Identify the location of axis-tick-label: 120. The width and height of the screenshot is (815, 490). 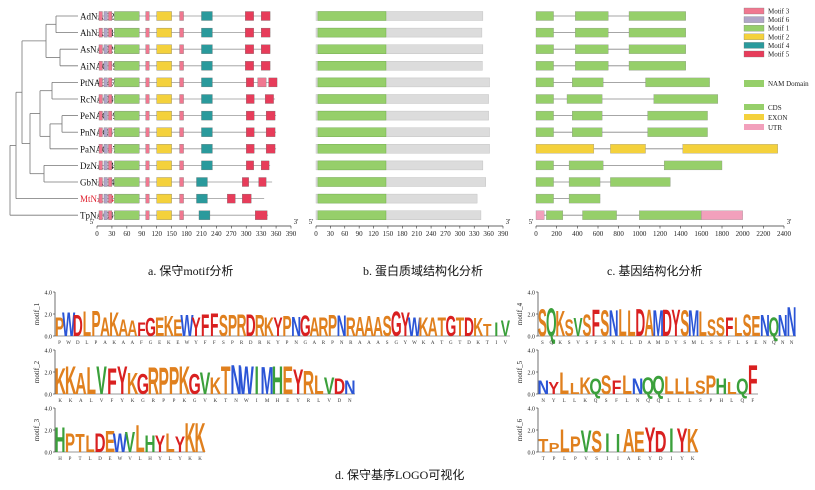
(156, 234).